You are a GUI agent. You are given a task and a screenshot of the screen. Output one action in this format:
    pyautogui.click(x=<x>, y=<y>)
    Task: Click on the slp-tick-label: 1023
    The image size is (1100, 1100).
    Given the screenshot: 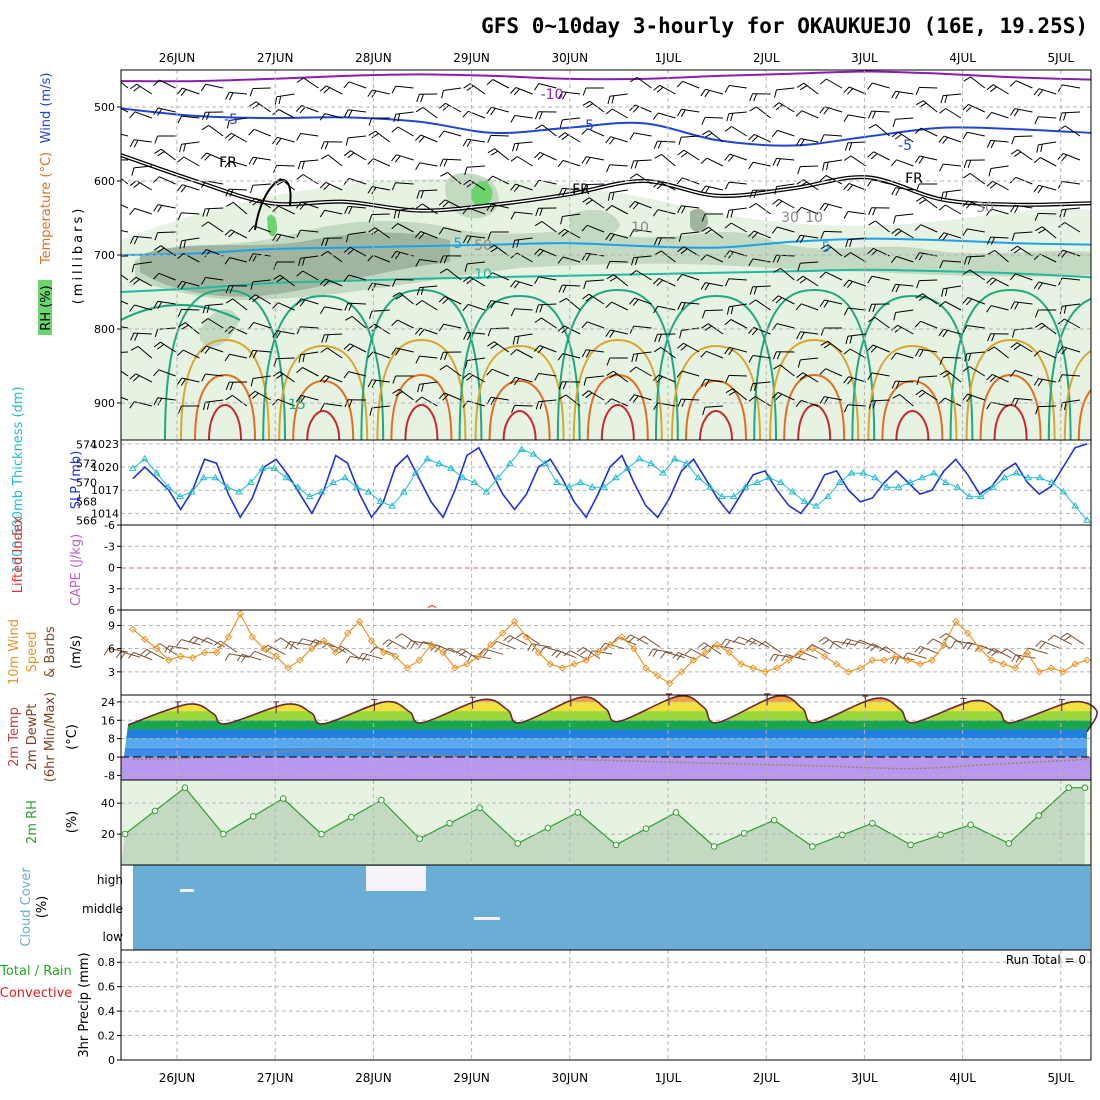 What is the action you would take?
    pyautogui.click(x=105, y=444)
    